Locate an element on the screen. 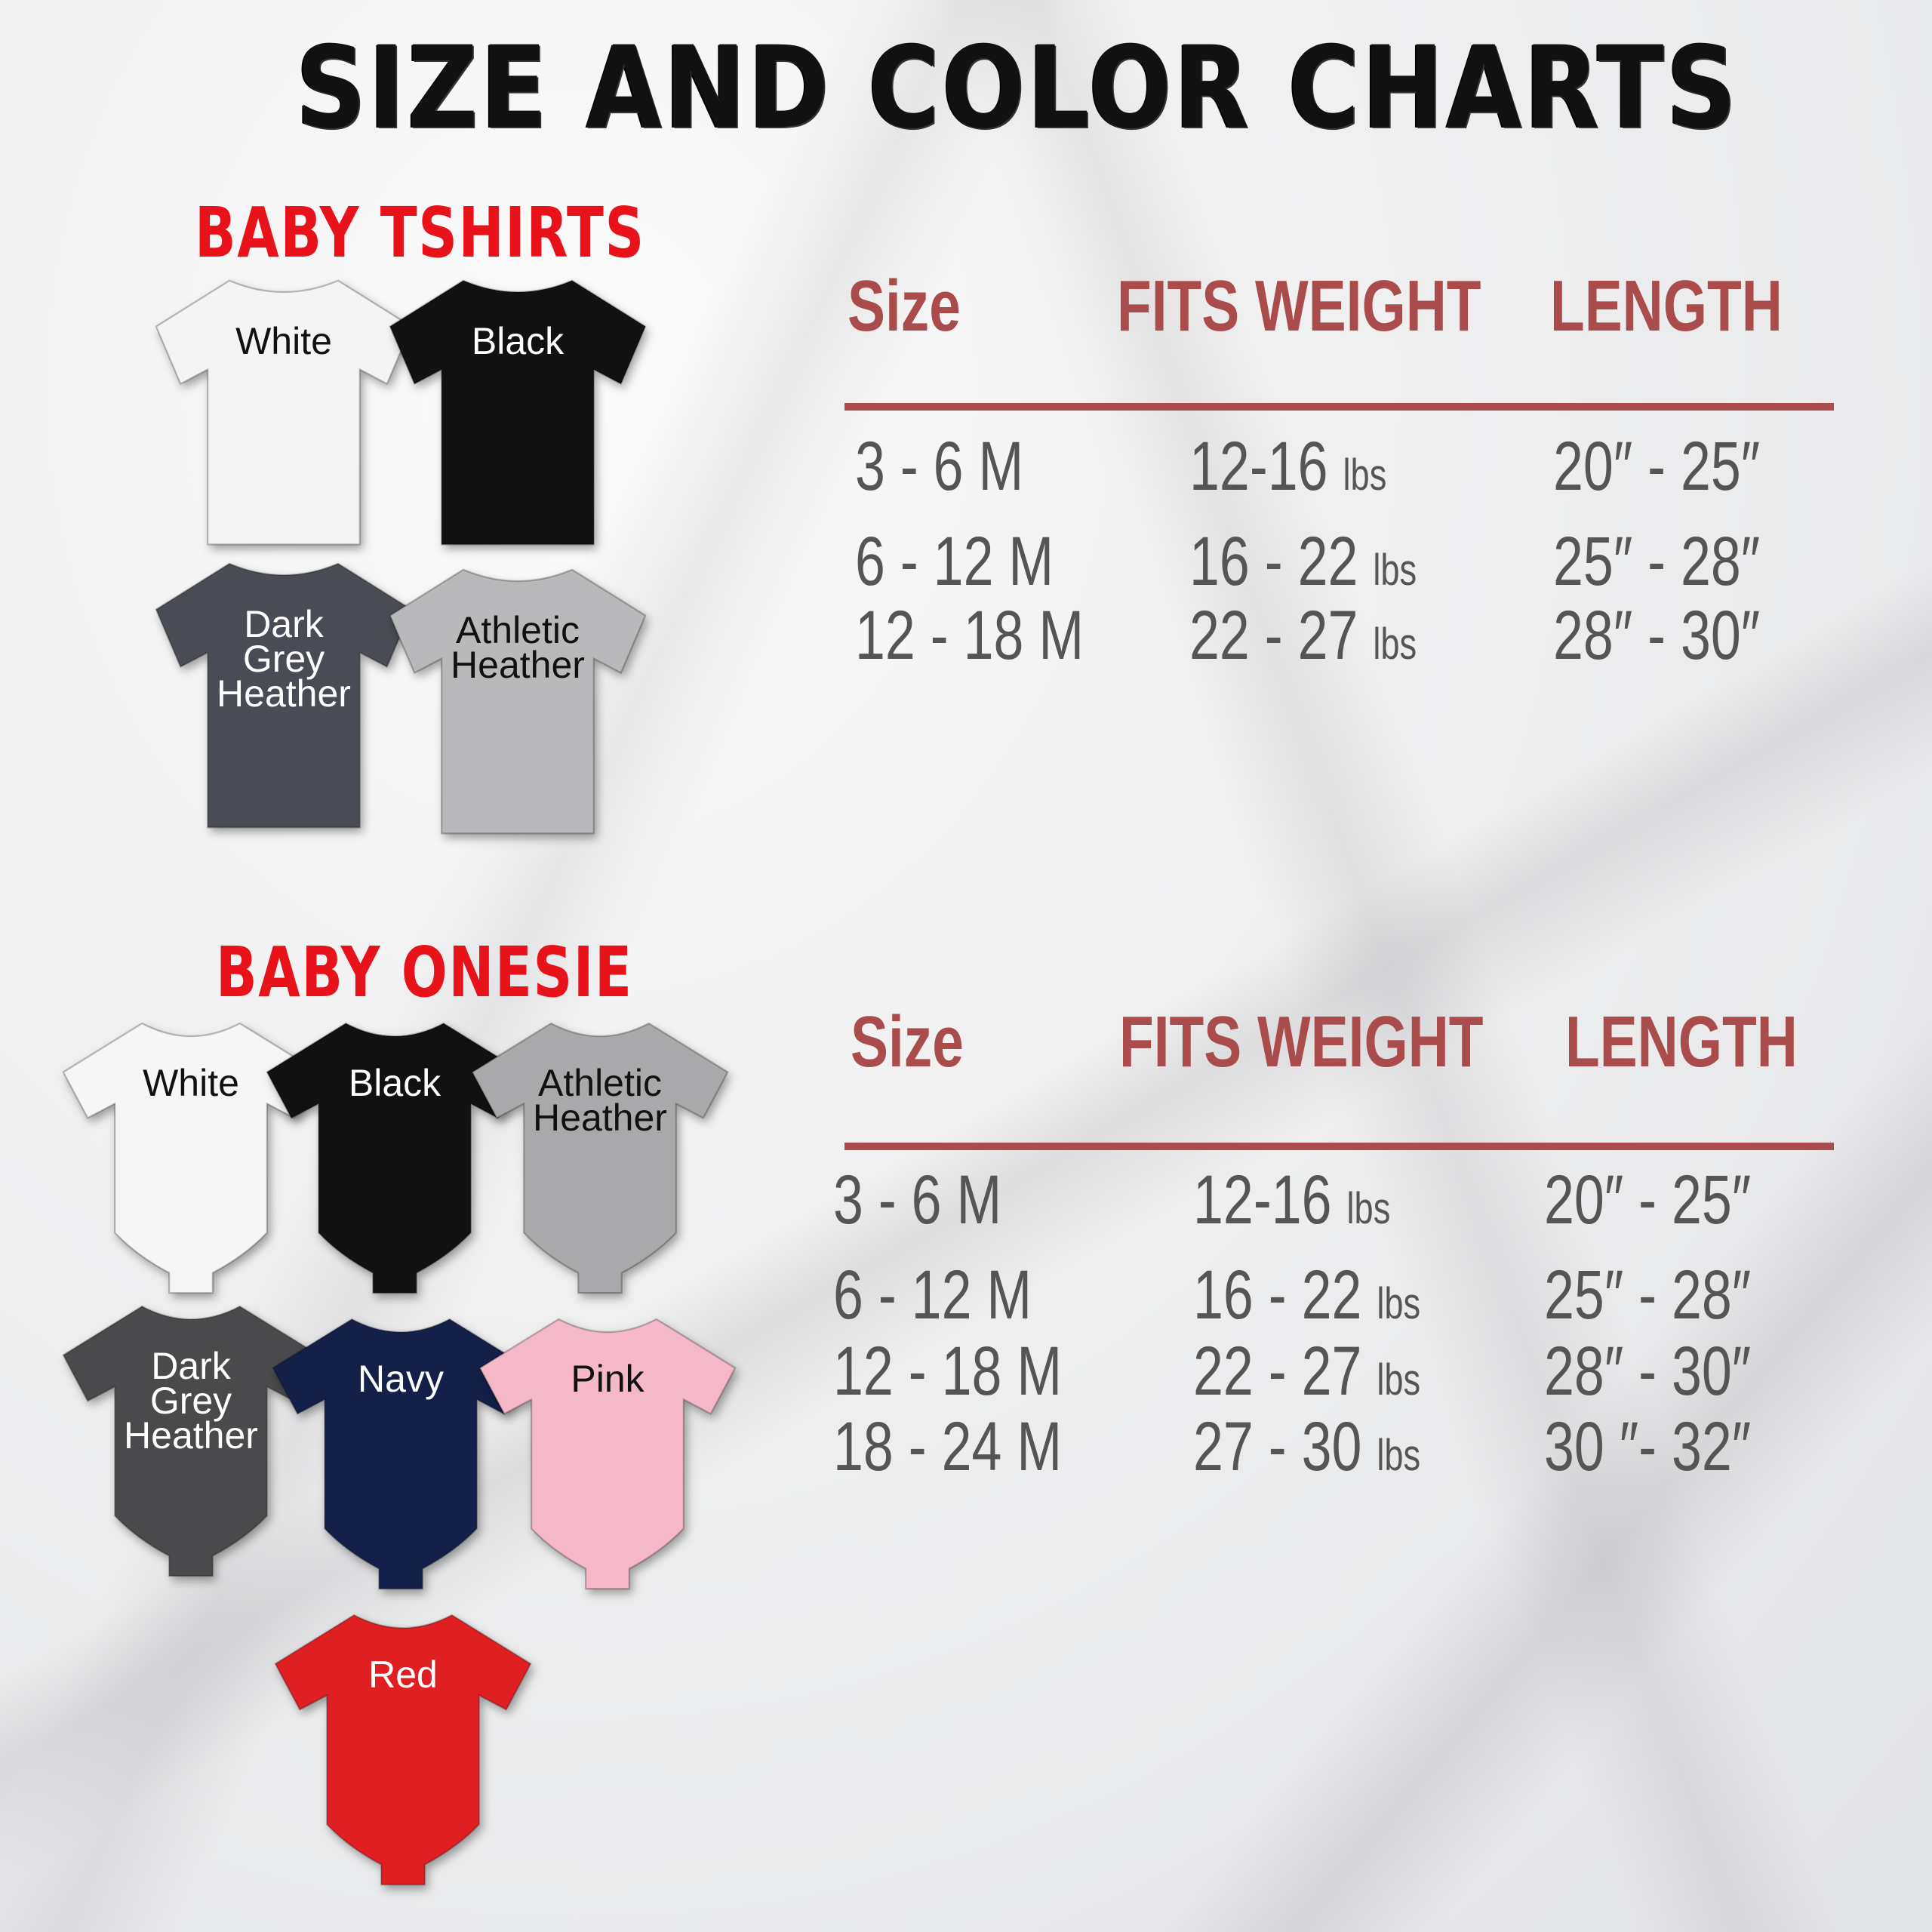 This screenshot has width=1932, height=1932. onesies-heading: BABY ONESIE is located at coordinates (424, 972).